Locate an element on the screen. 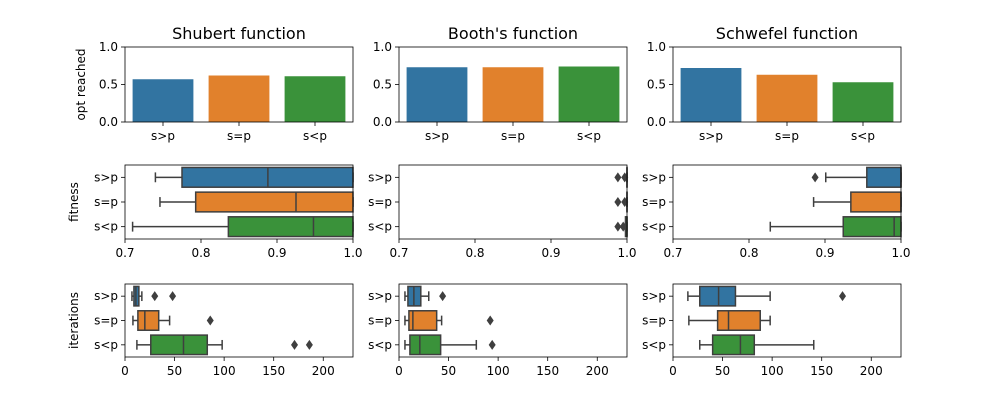  chart-title: Shubert function is located at coordinates (239, 33).